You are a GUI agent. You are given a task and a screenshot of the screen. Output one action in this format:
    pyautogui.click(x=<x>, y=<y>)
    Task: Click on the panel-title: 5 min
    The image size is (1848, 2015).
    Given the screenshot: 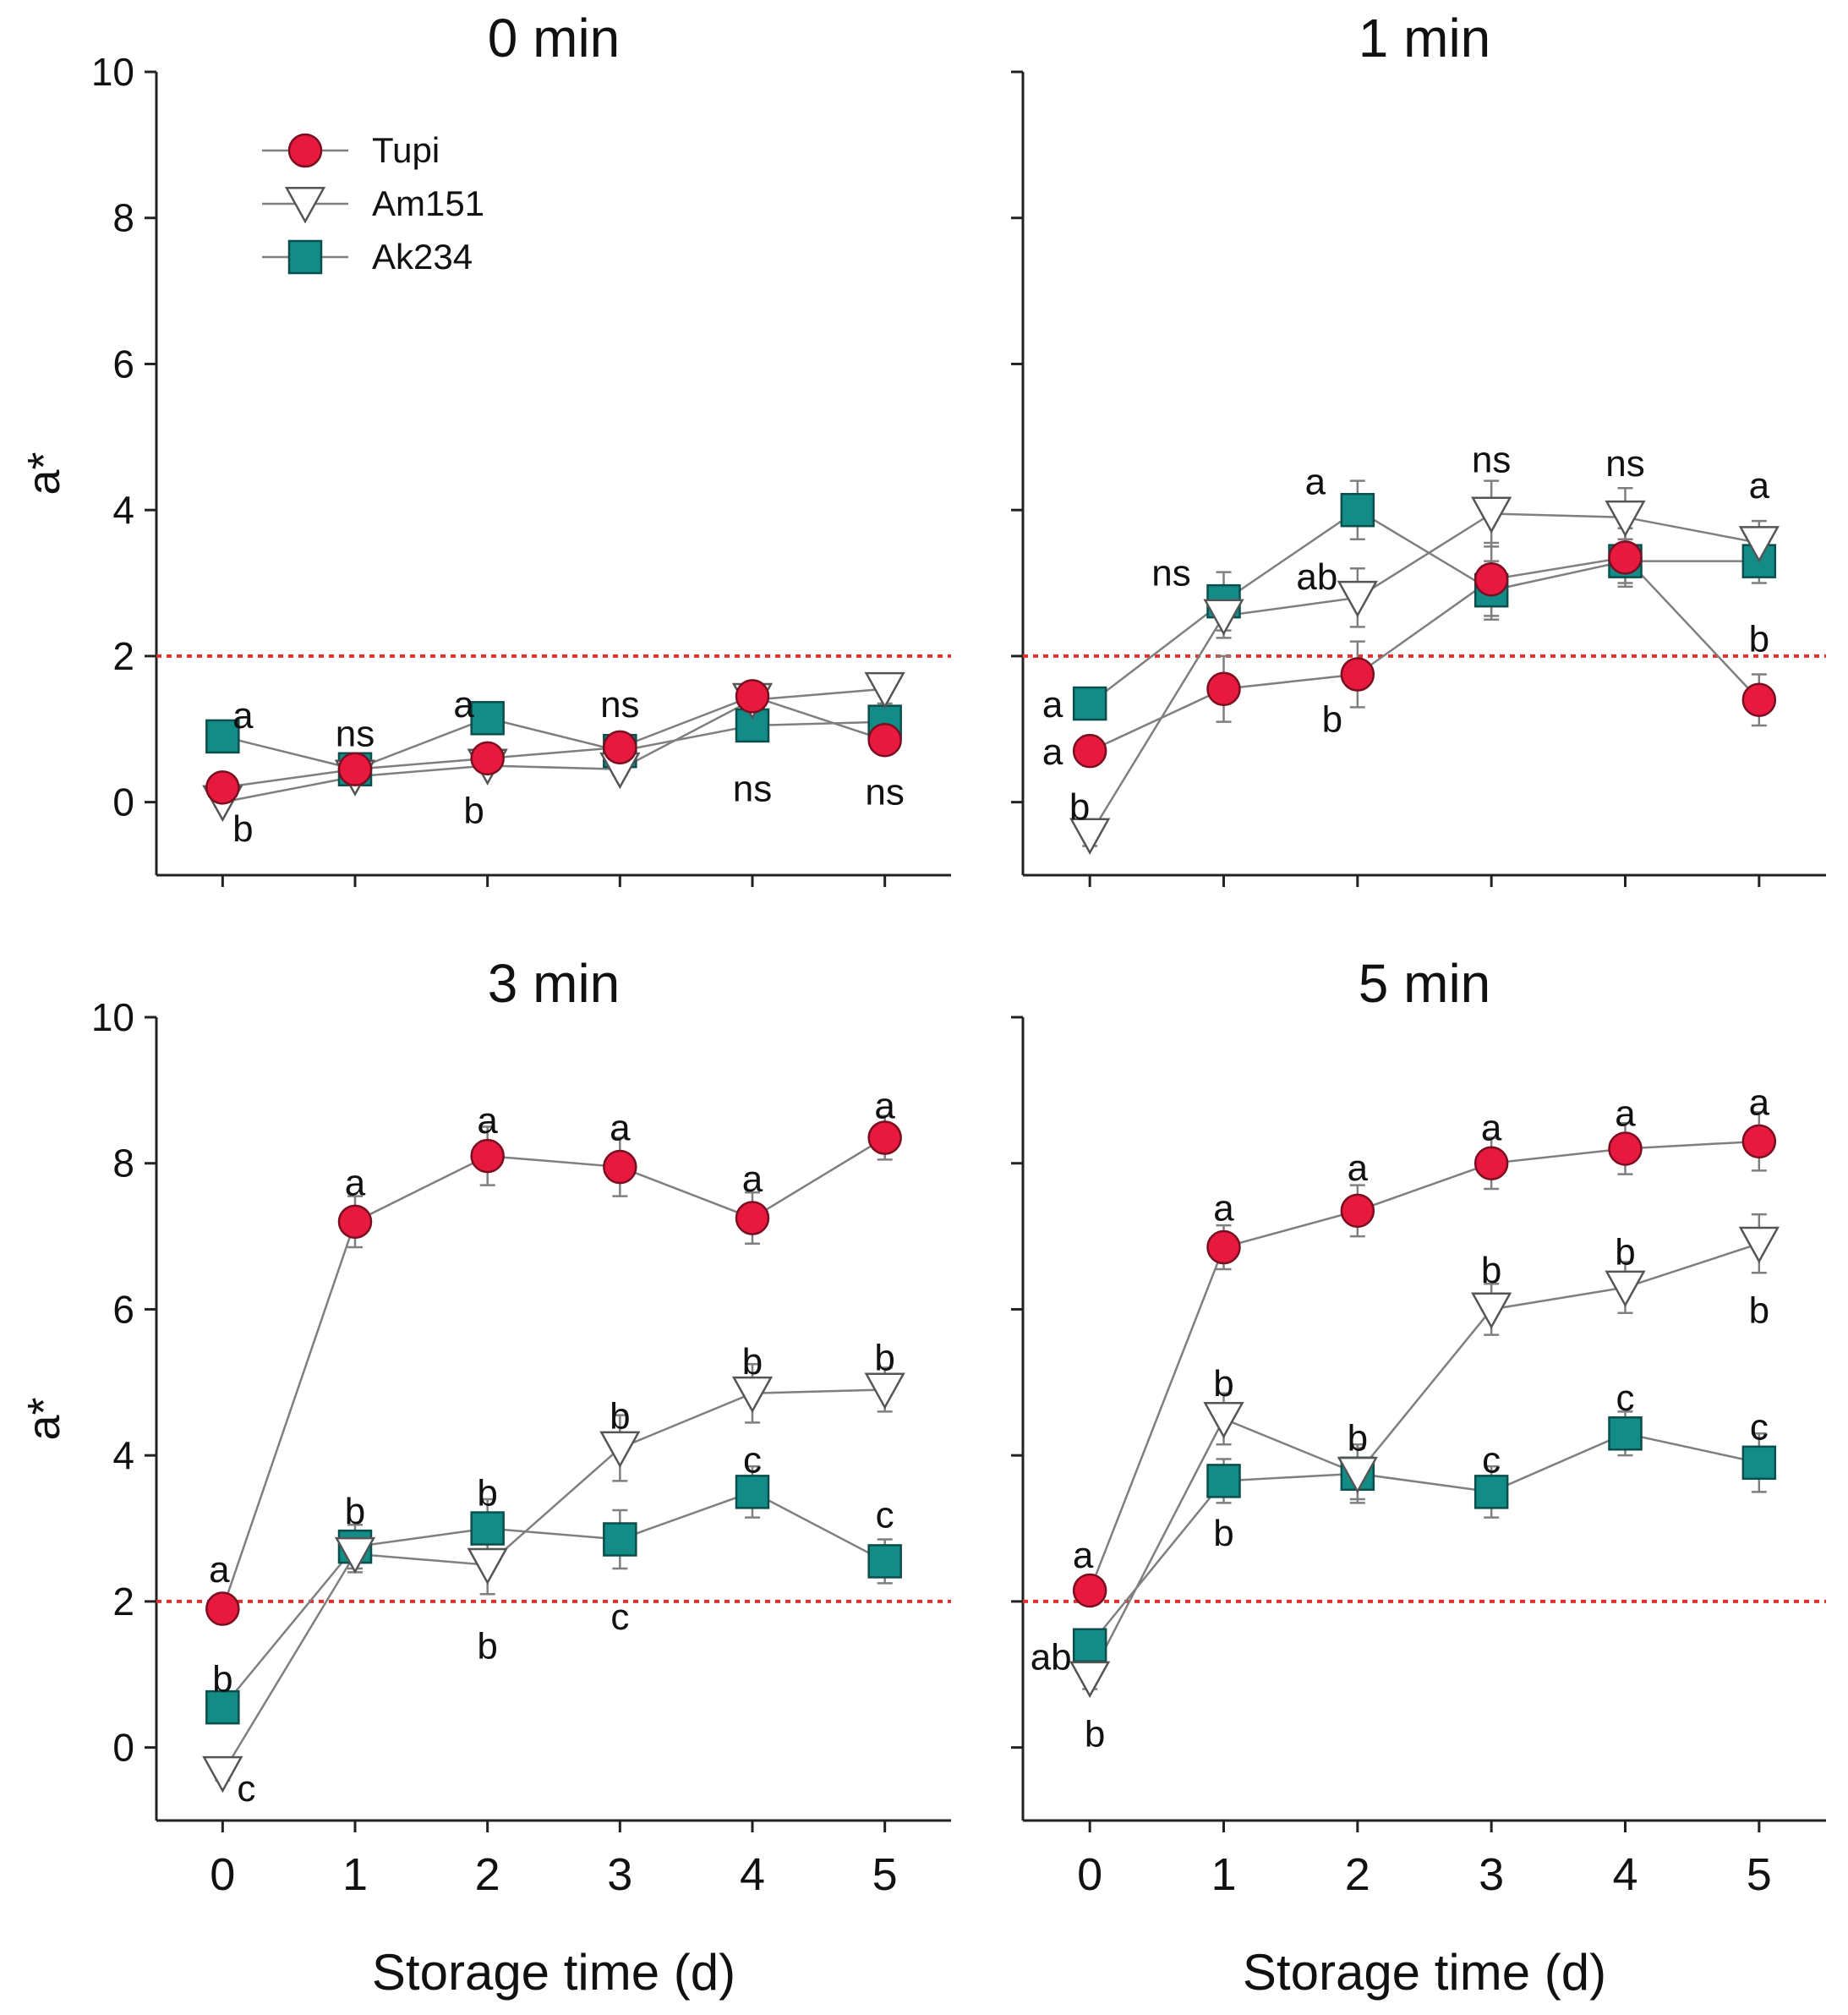 What is the action you would take?
    pyautogui.click(x=1425, y=983)
    